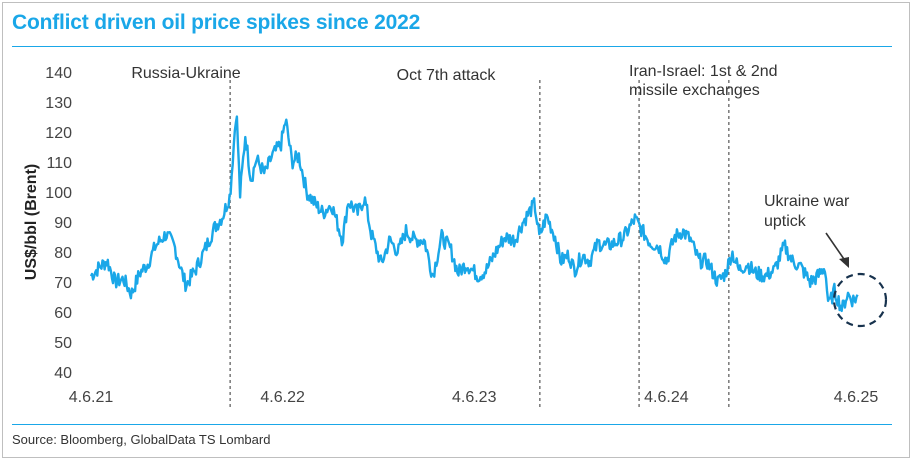  Describe the element at coordinates (856, 397) in the screenshot. I see `x-tick-label: 4.6.25` at that location.